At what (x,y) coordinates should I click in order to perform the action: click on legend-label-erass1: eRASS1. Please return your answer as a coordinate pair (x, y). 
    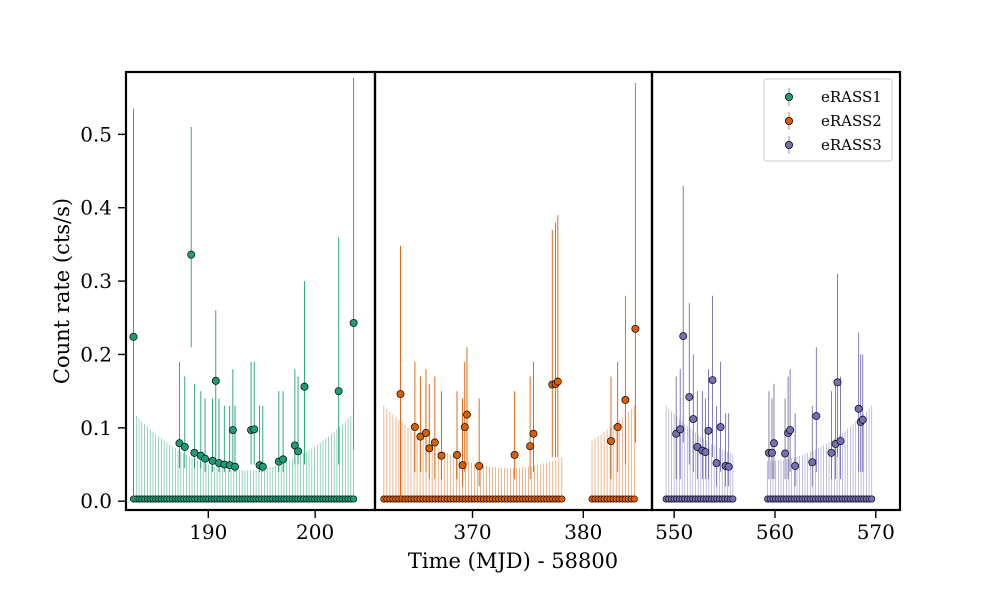
    Looking at the image, I should click on (851, 97).